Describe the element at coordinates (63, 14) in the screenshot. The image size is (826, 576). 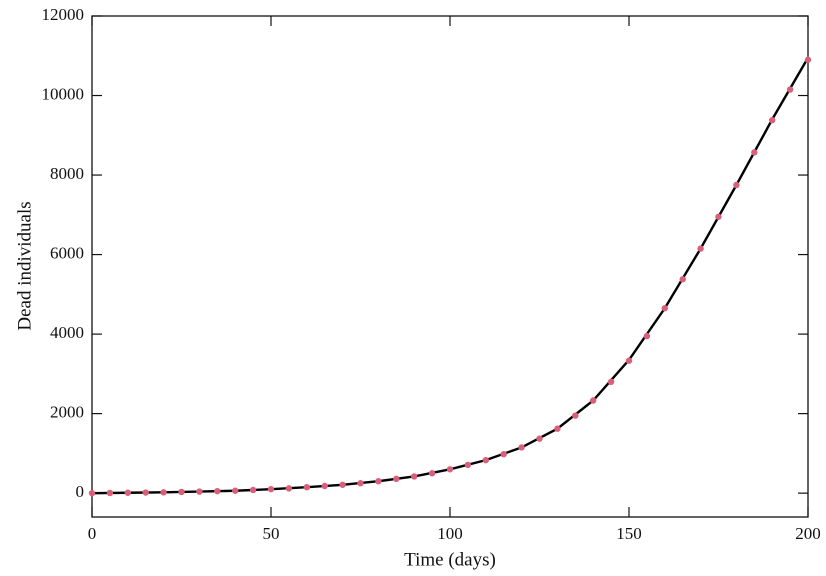
I see `y-tick-label: 12000` at that location.